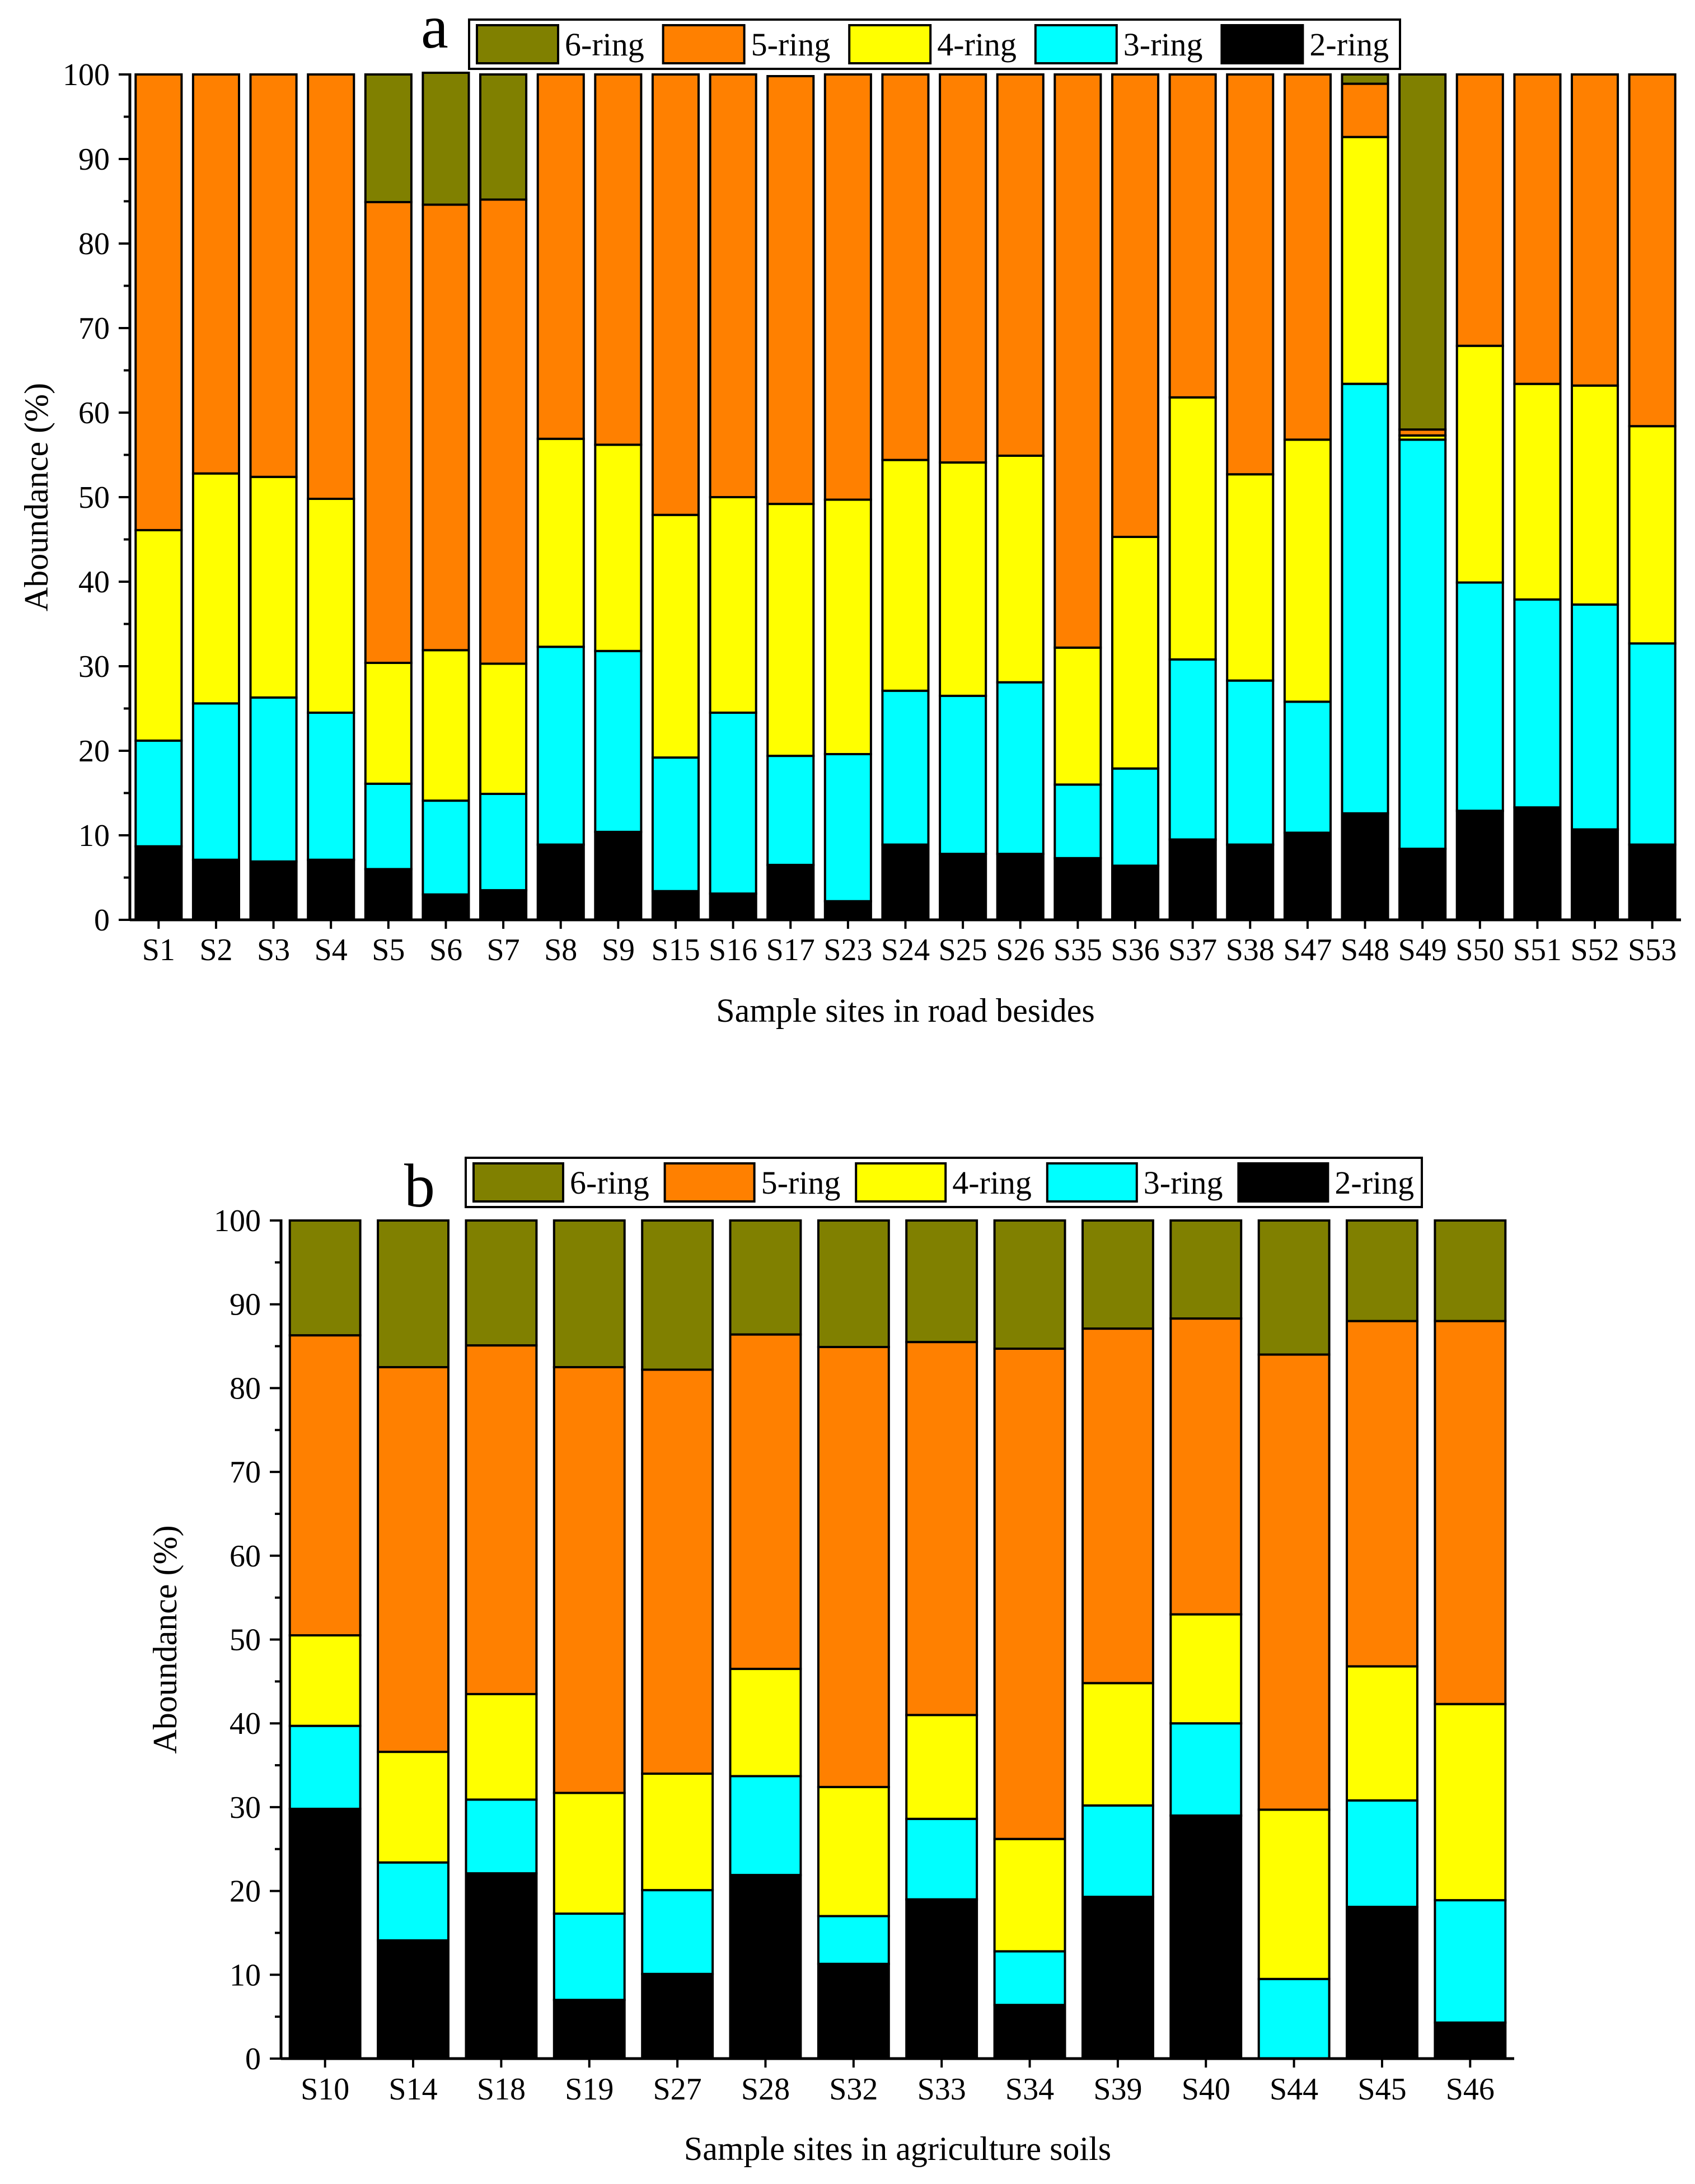  Describe the element at coordinates (273, 587) in the screenshot. I see `bar-segment-4-ring-S3` at that location.